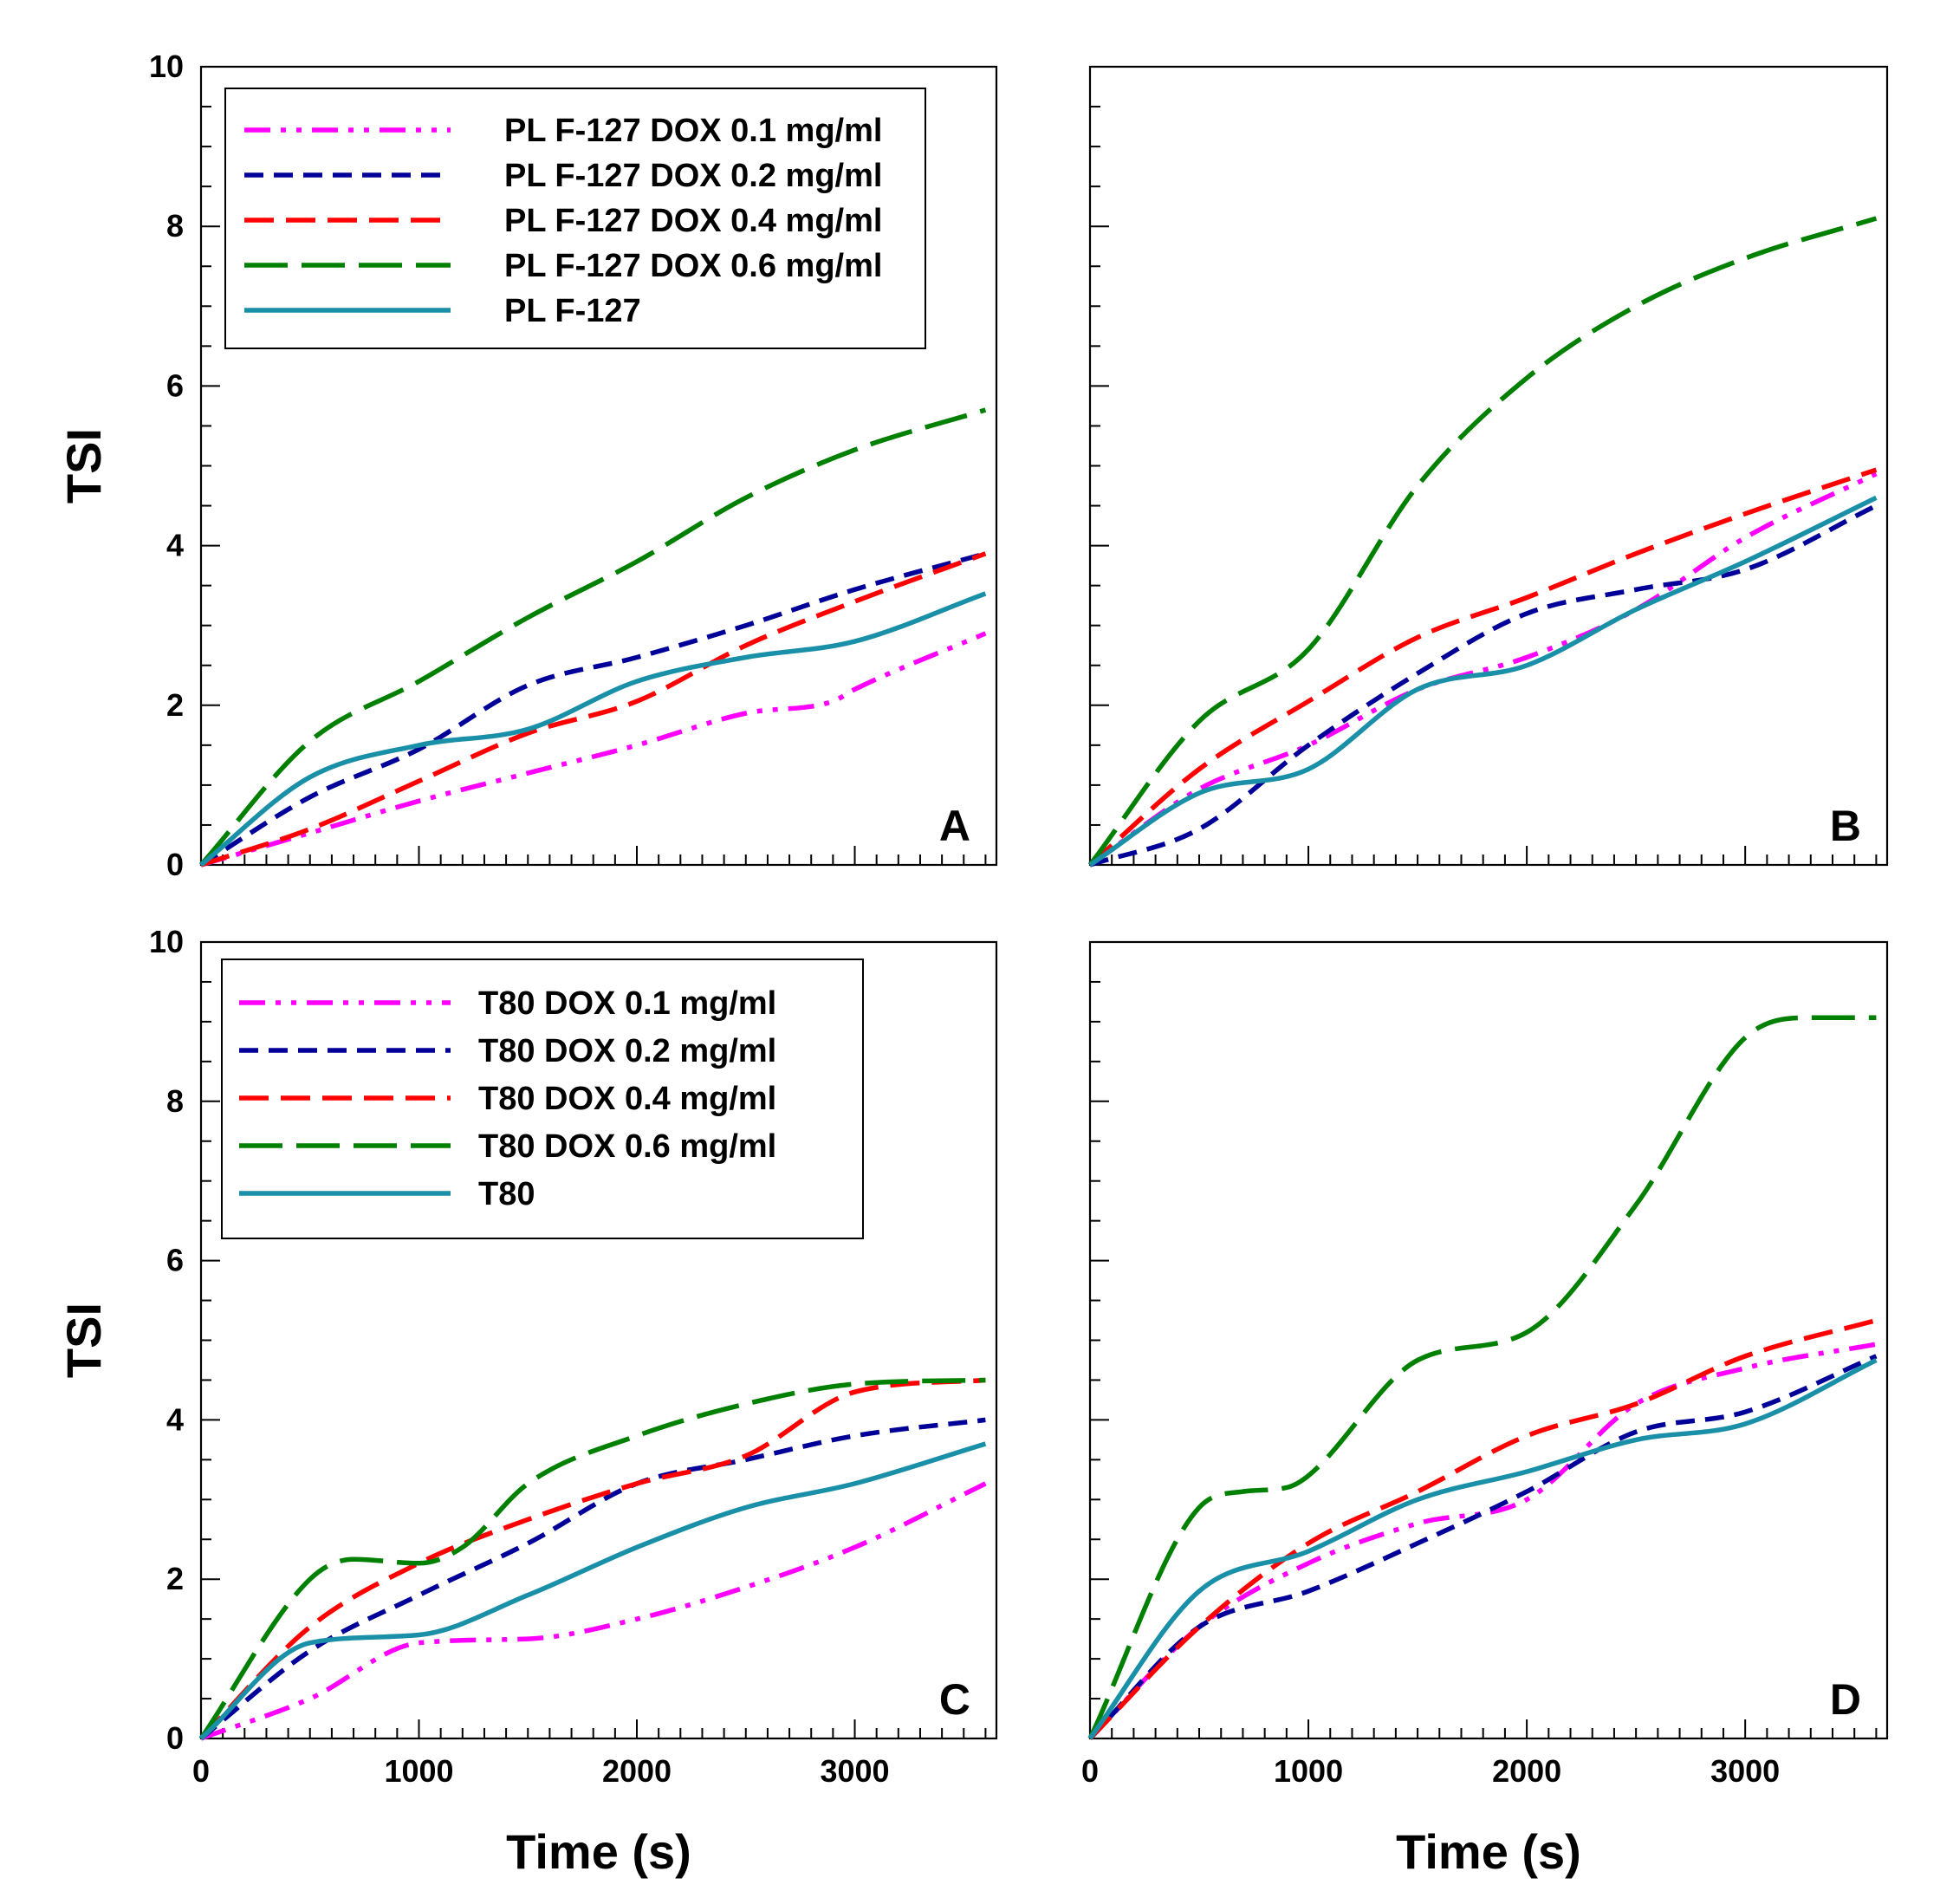 This screenshot has height=1904, width=1953. Describe the element at coordinates (83, 1340) in the screenshot. I see `panel-c-y-axis-title: TSI` at that location.